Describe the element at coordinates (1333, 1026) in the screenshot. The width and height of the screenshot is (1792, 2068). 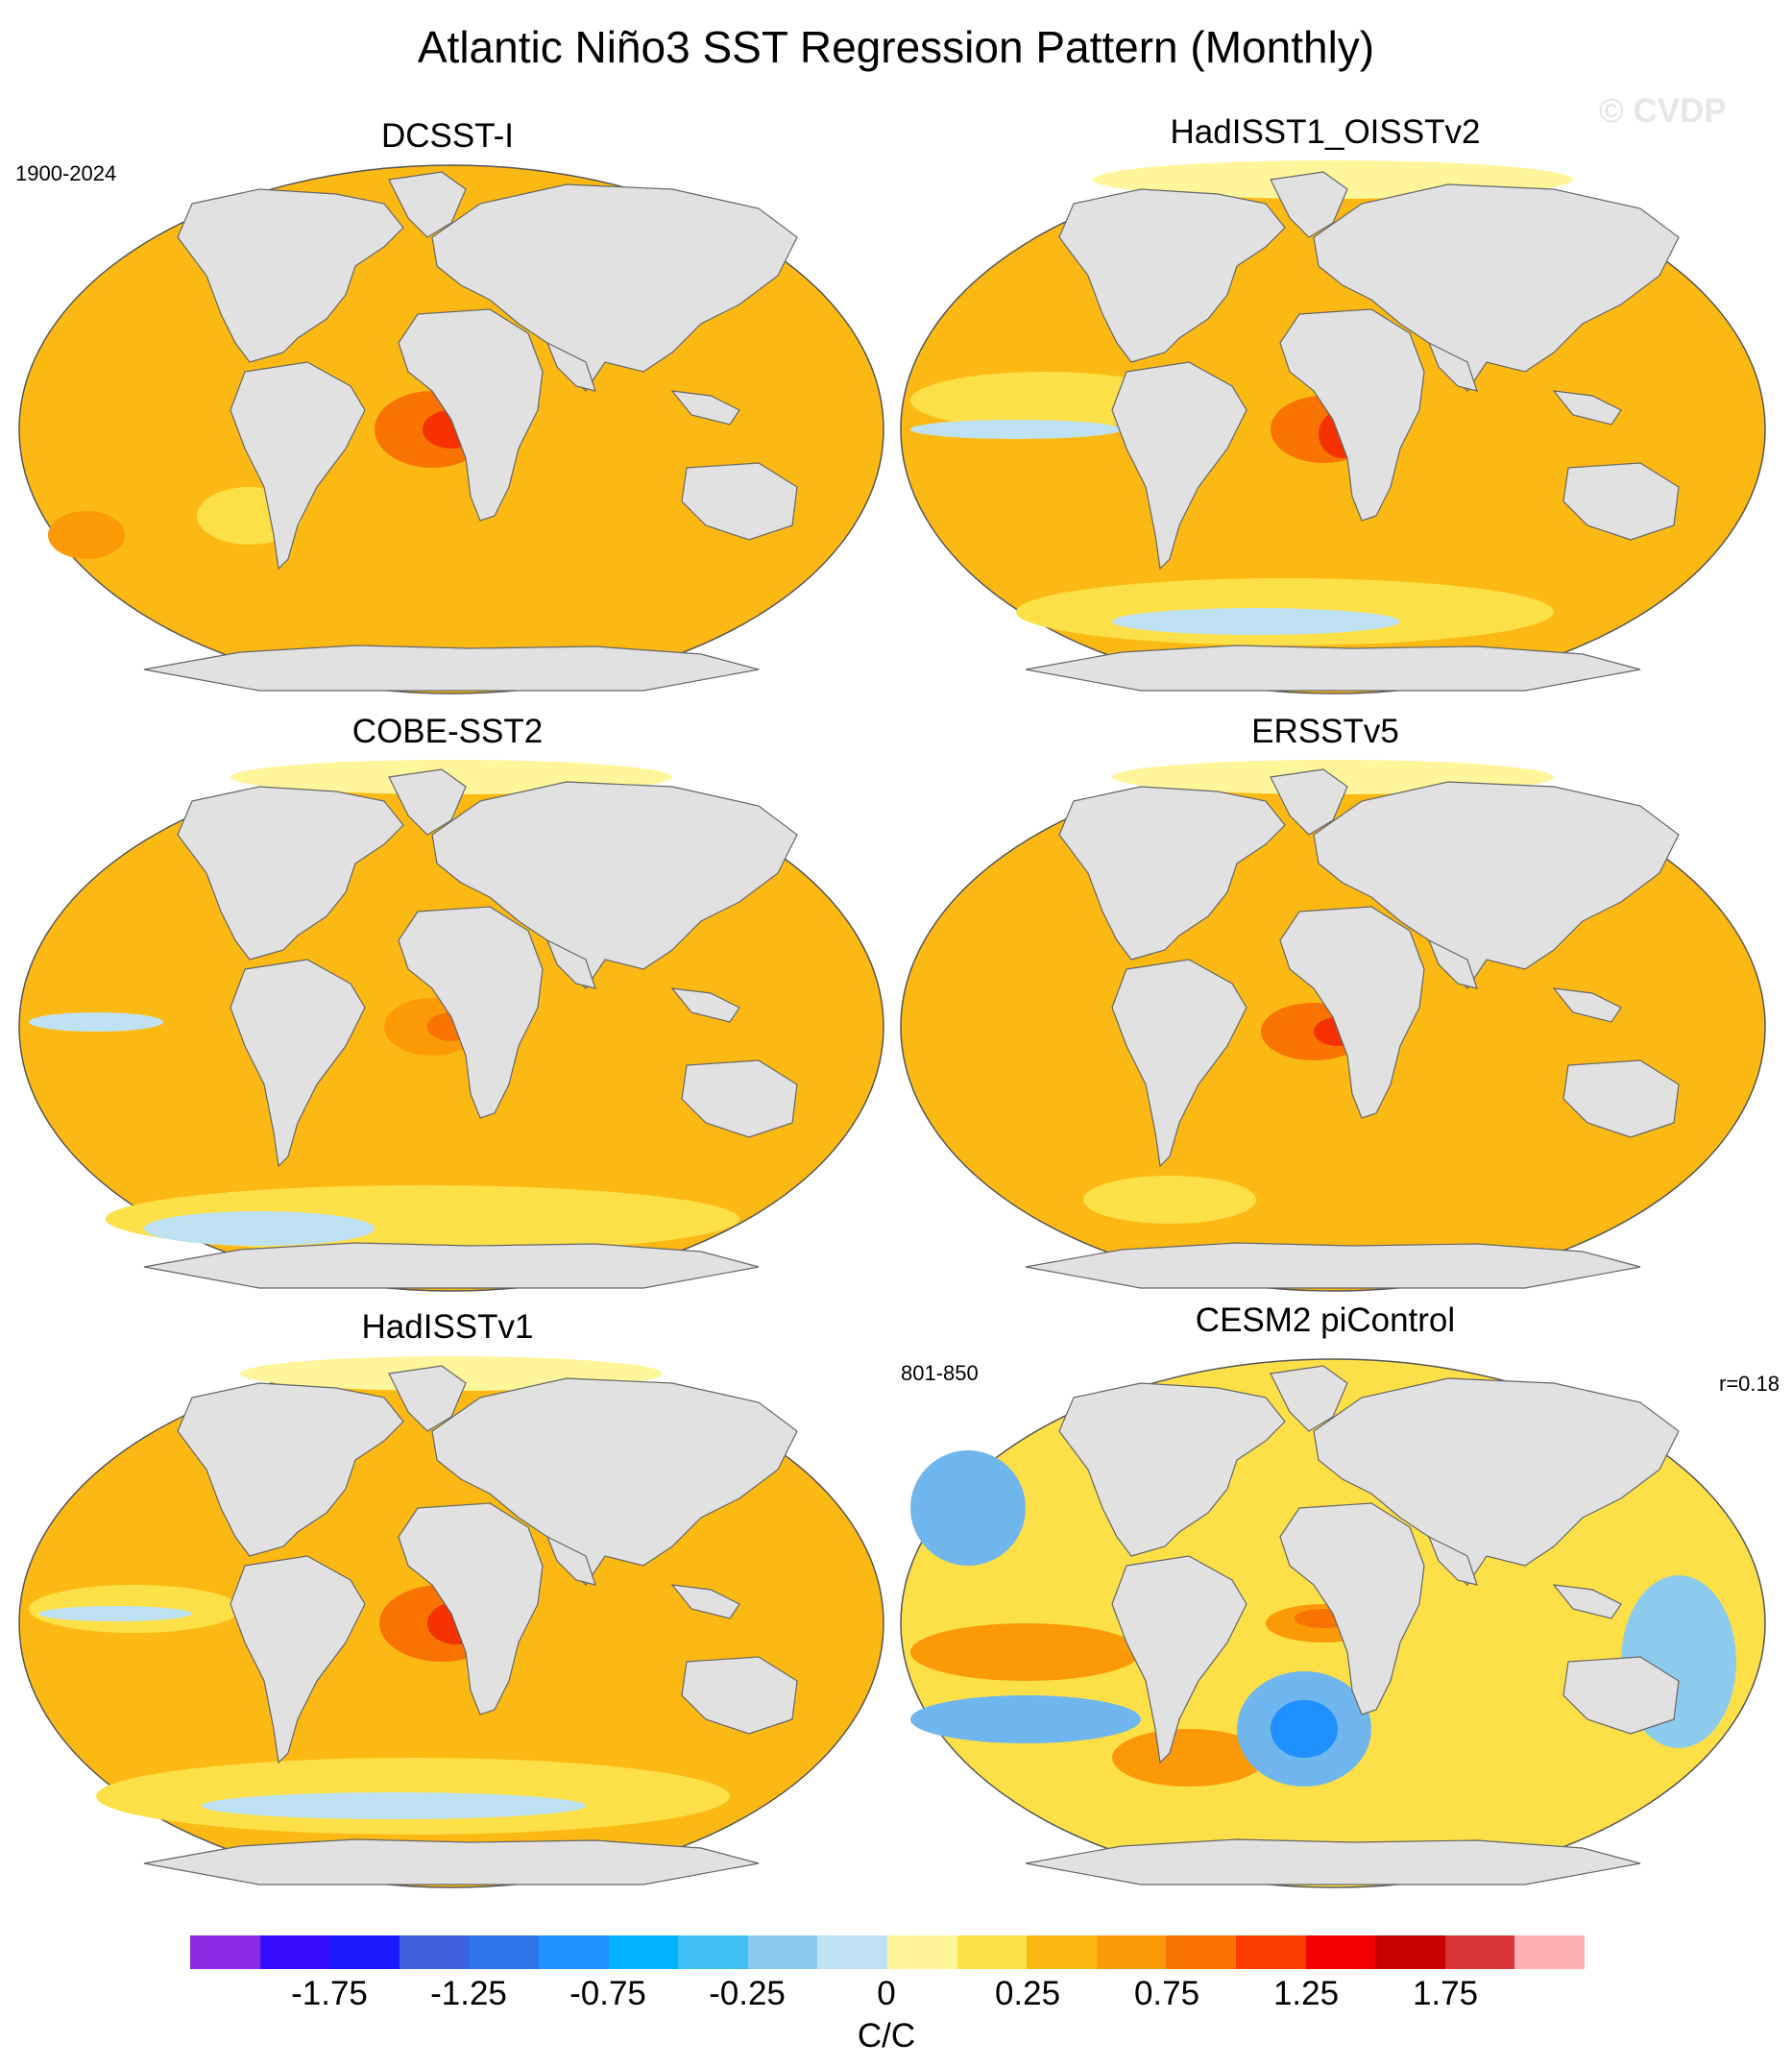
I see `map-panel-ersstv5` at that location.